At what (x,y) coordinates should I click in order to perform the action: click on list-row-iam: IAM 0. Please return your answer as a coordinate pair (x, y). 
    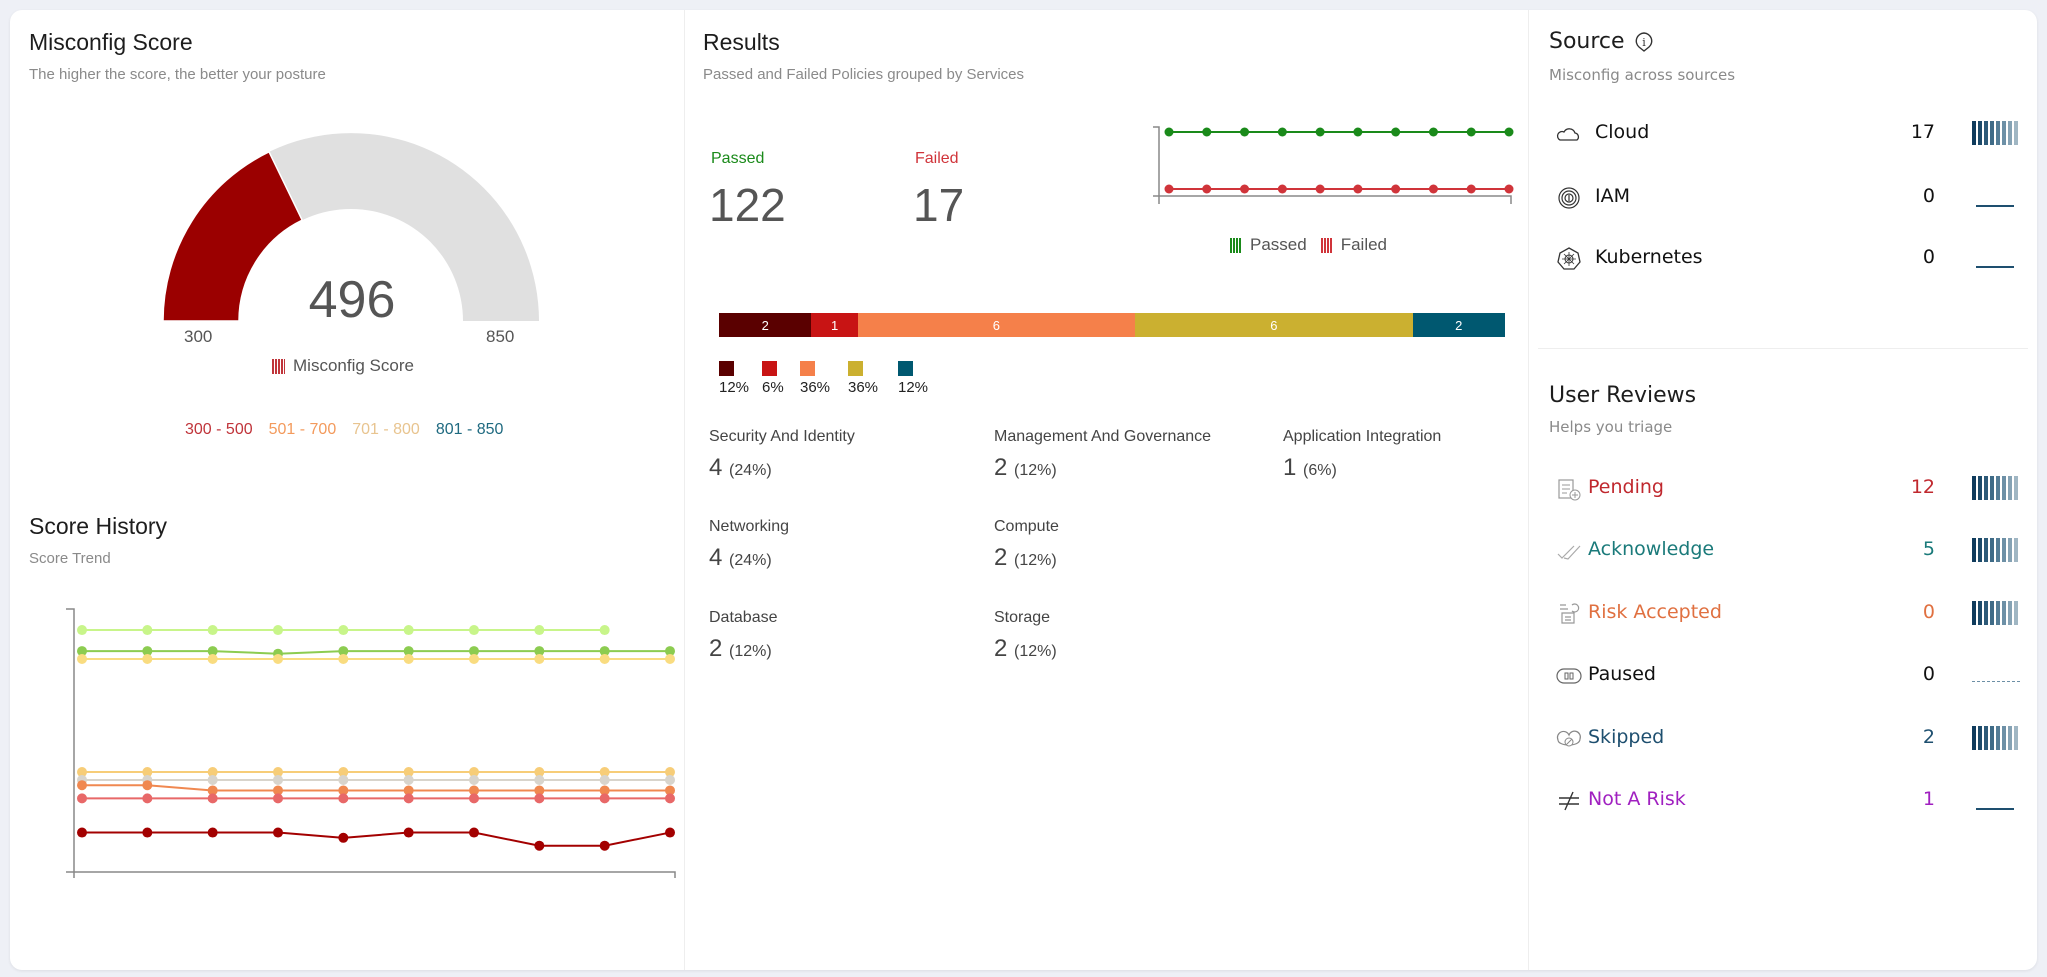
    Looking at the image, I should click on (1785, 198).